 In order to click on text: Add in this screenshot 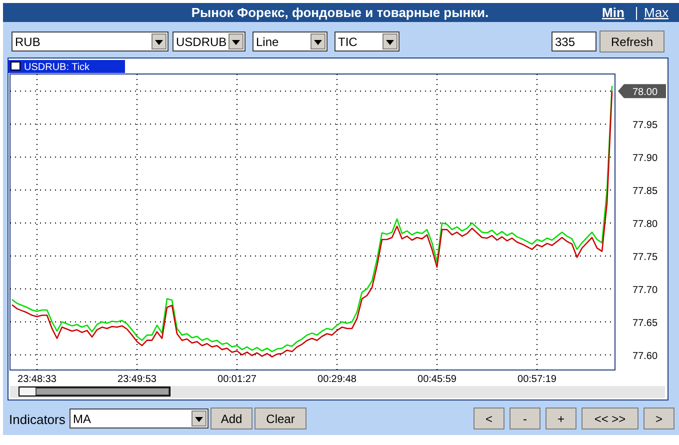, I will do `click(231, 419)`.